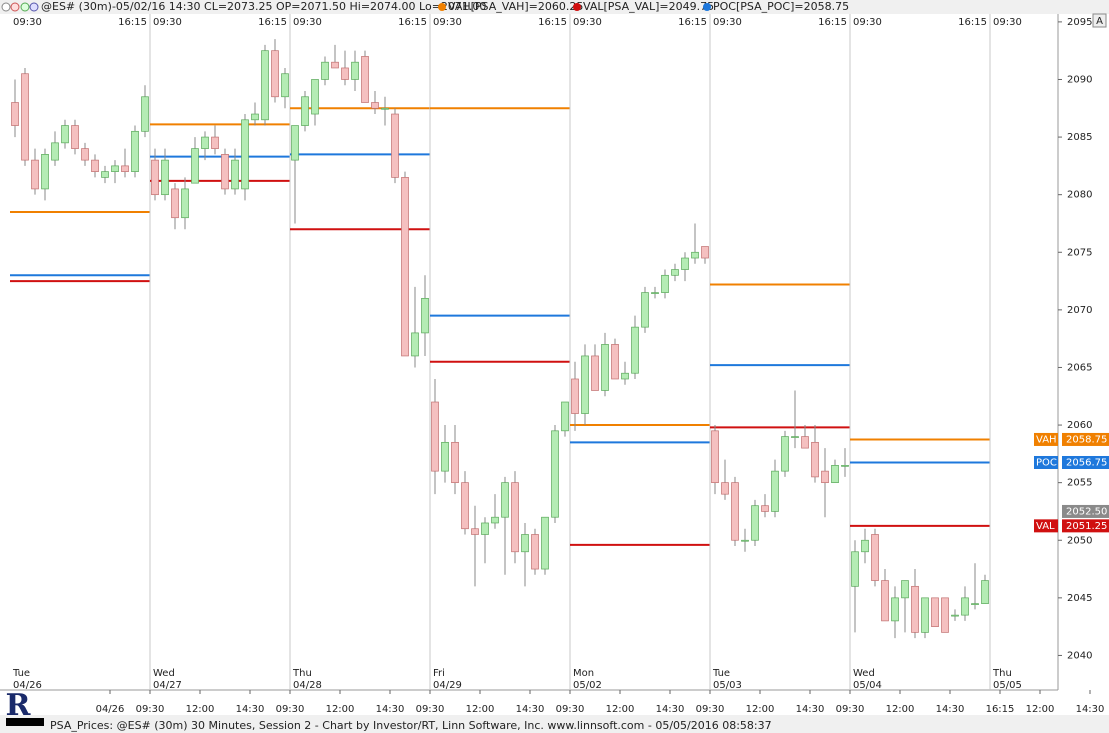 Image resolution: width=1109 pixels, height=733 pixels. What do you see at coordinates (1079, 425) in the screenshot?
I see `y-tick-label: 2060` at bounding box center [1079, 425].